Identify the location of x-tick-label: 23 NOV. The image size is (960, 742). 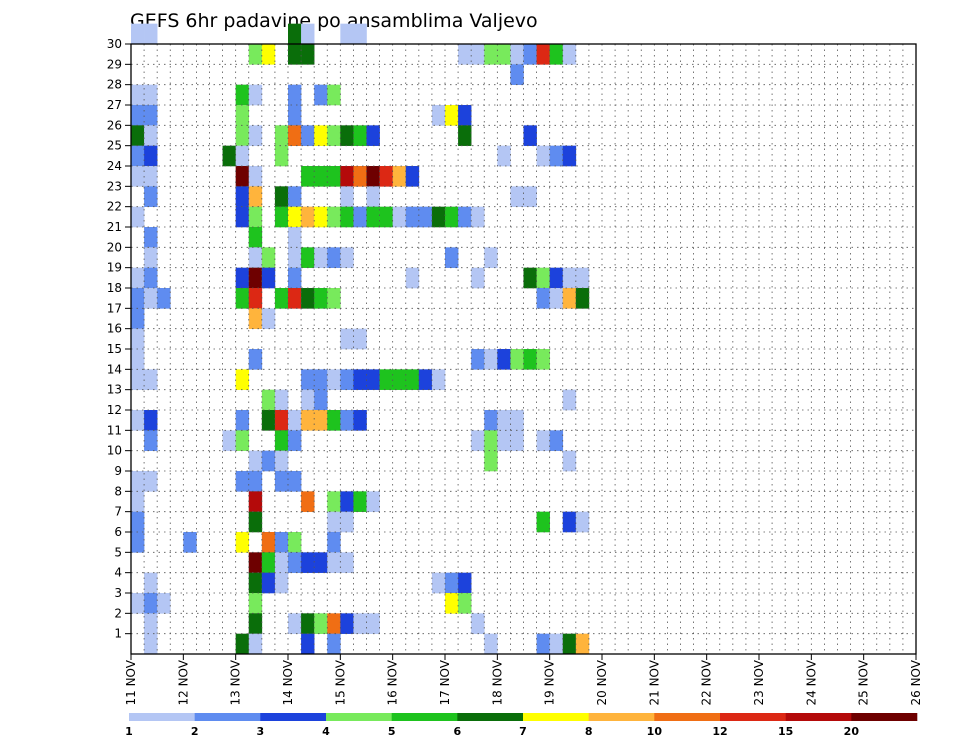
(759, 682).